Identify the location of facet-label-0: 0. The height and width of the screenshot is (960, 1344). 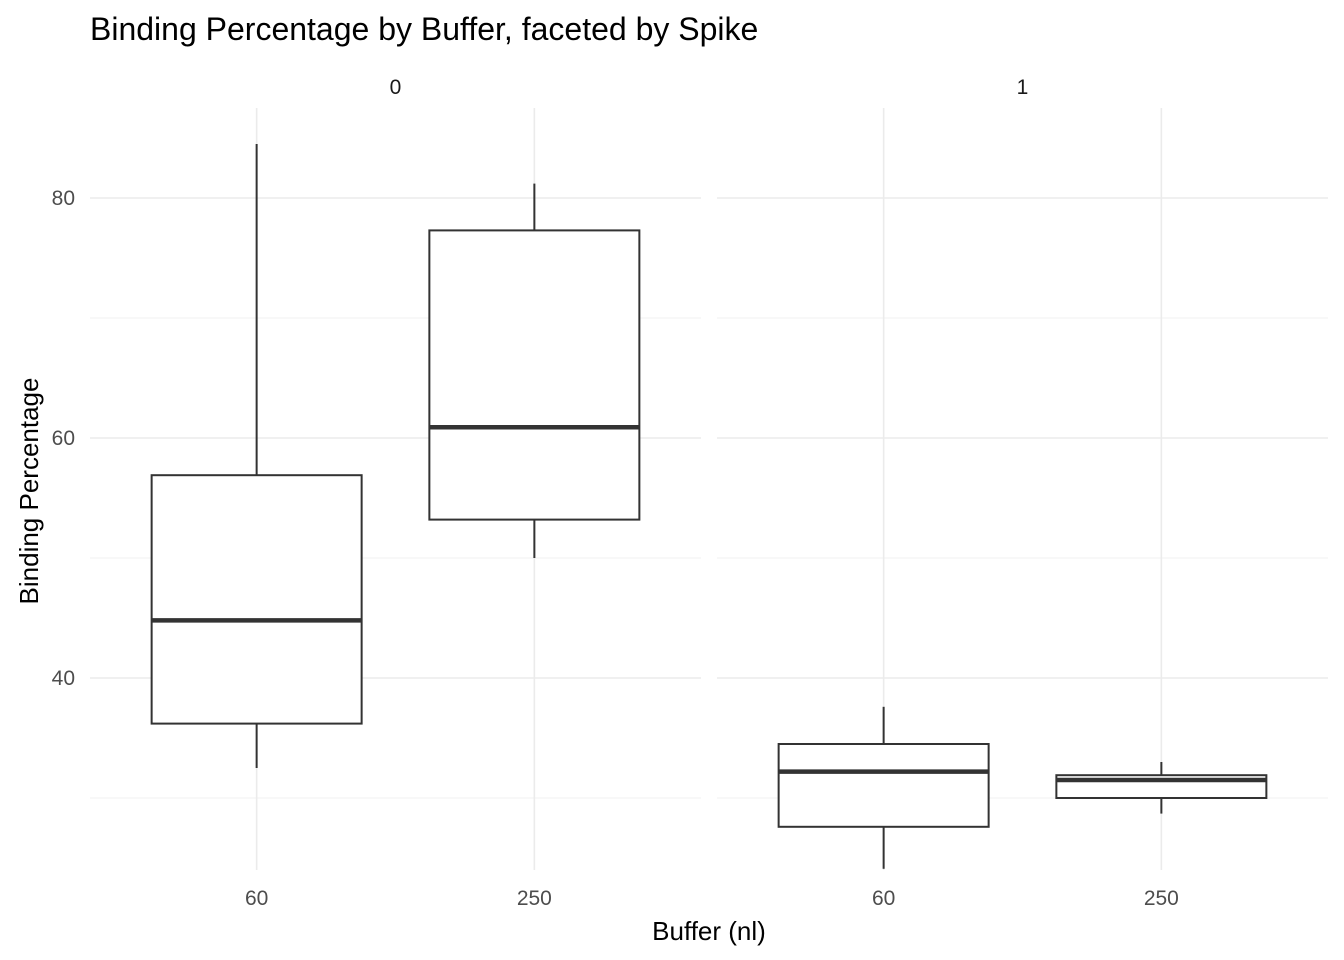
(396, 87).